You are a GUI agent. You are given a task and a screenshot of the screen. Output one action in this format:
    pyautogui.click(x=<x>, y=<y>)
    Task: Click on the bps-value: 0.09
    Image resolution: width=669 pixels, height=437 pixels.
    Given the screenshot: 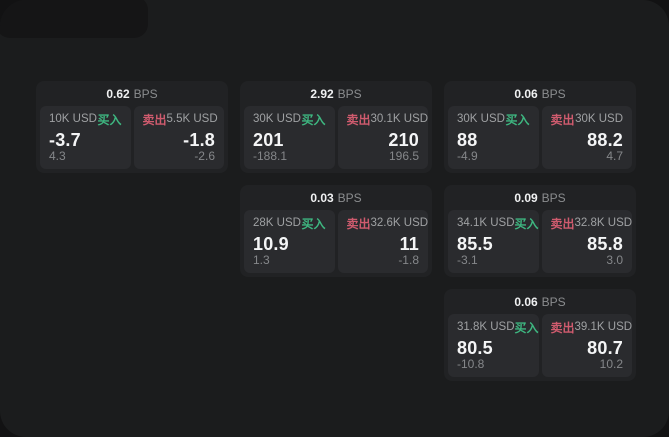 What is the action you would take?
    pyautogui.click(x=526, y=197)
    